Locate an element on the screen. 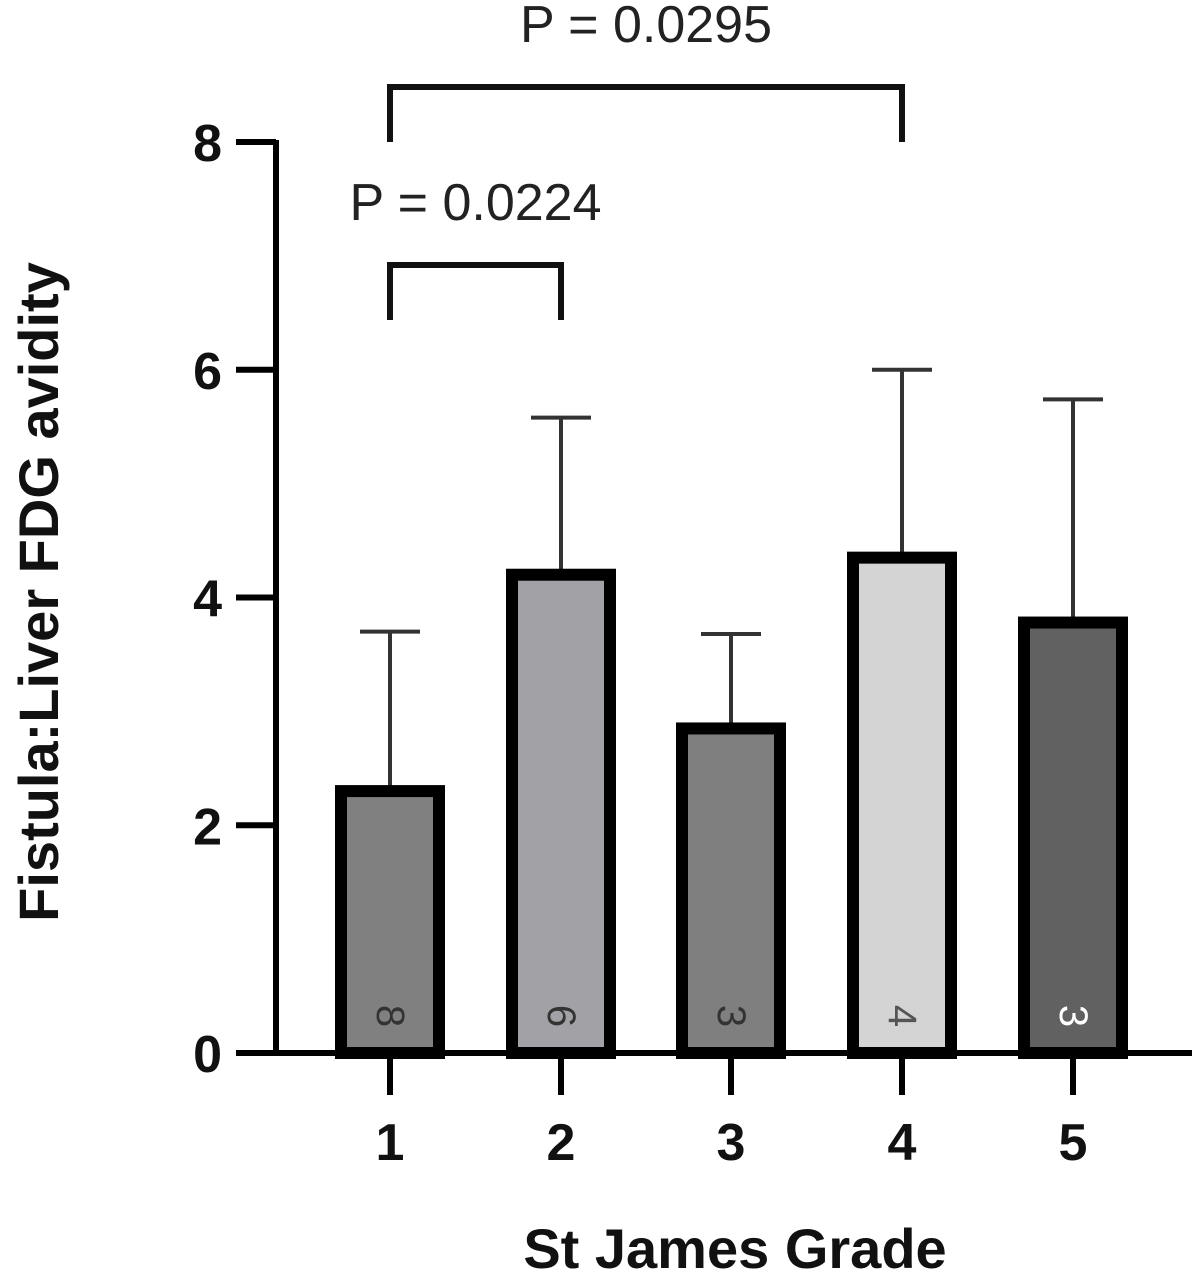 Image resolution: width=1196 pixels, height=1280 pixels. comparison-brackets: P = 0.0295 P = 0.0224 is located at coordinates (627, 160).